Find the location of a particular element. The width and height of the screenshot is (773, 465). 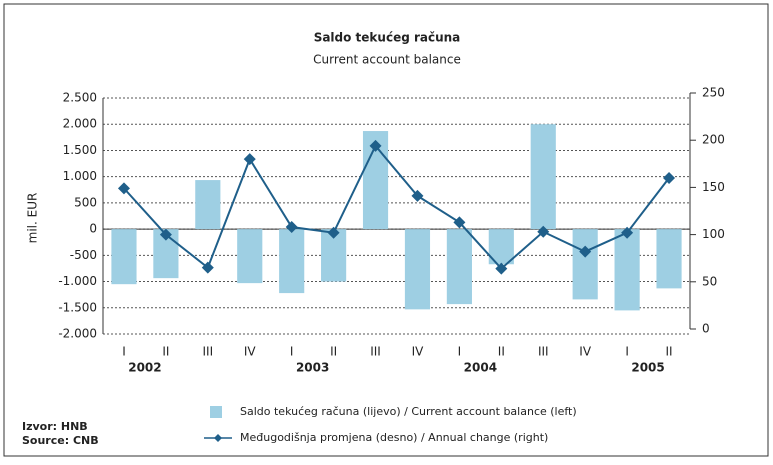

year-label: 2005 is located at coordinates (647, 368).